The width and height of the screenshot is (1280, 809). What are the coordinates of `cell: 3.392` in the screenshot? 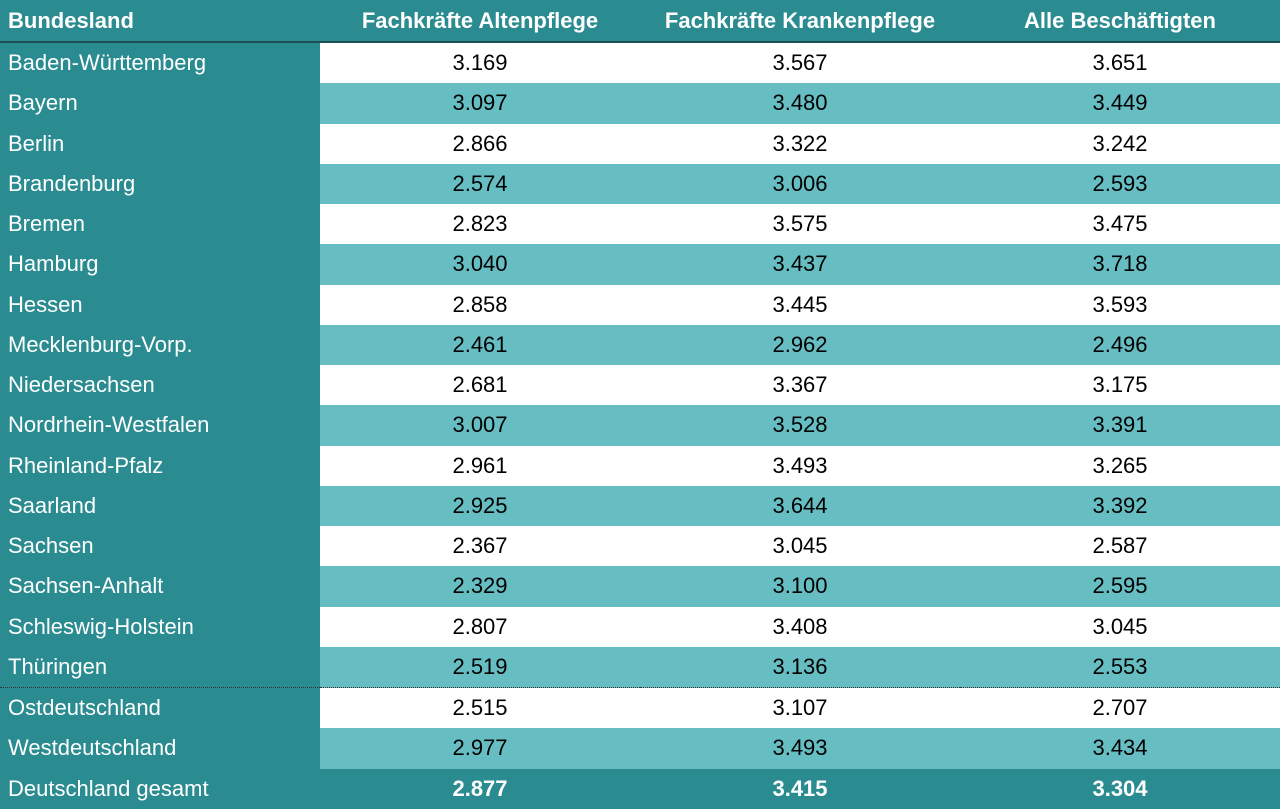 It's located at (1120, 505).